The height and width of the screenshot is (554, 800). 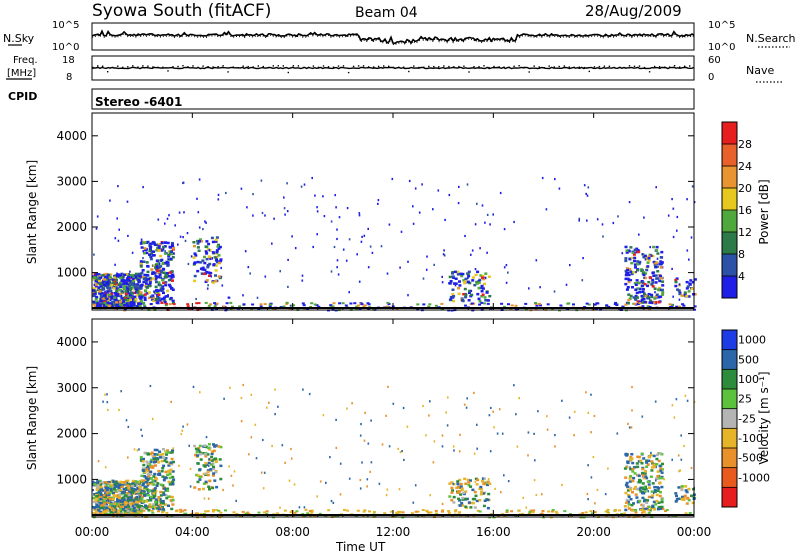 I want to click on date-title: 28/Aug/2009, so click(x=633, y=11).